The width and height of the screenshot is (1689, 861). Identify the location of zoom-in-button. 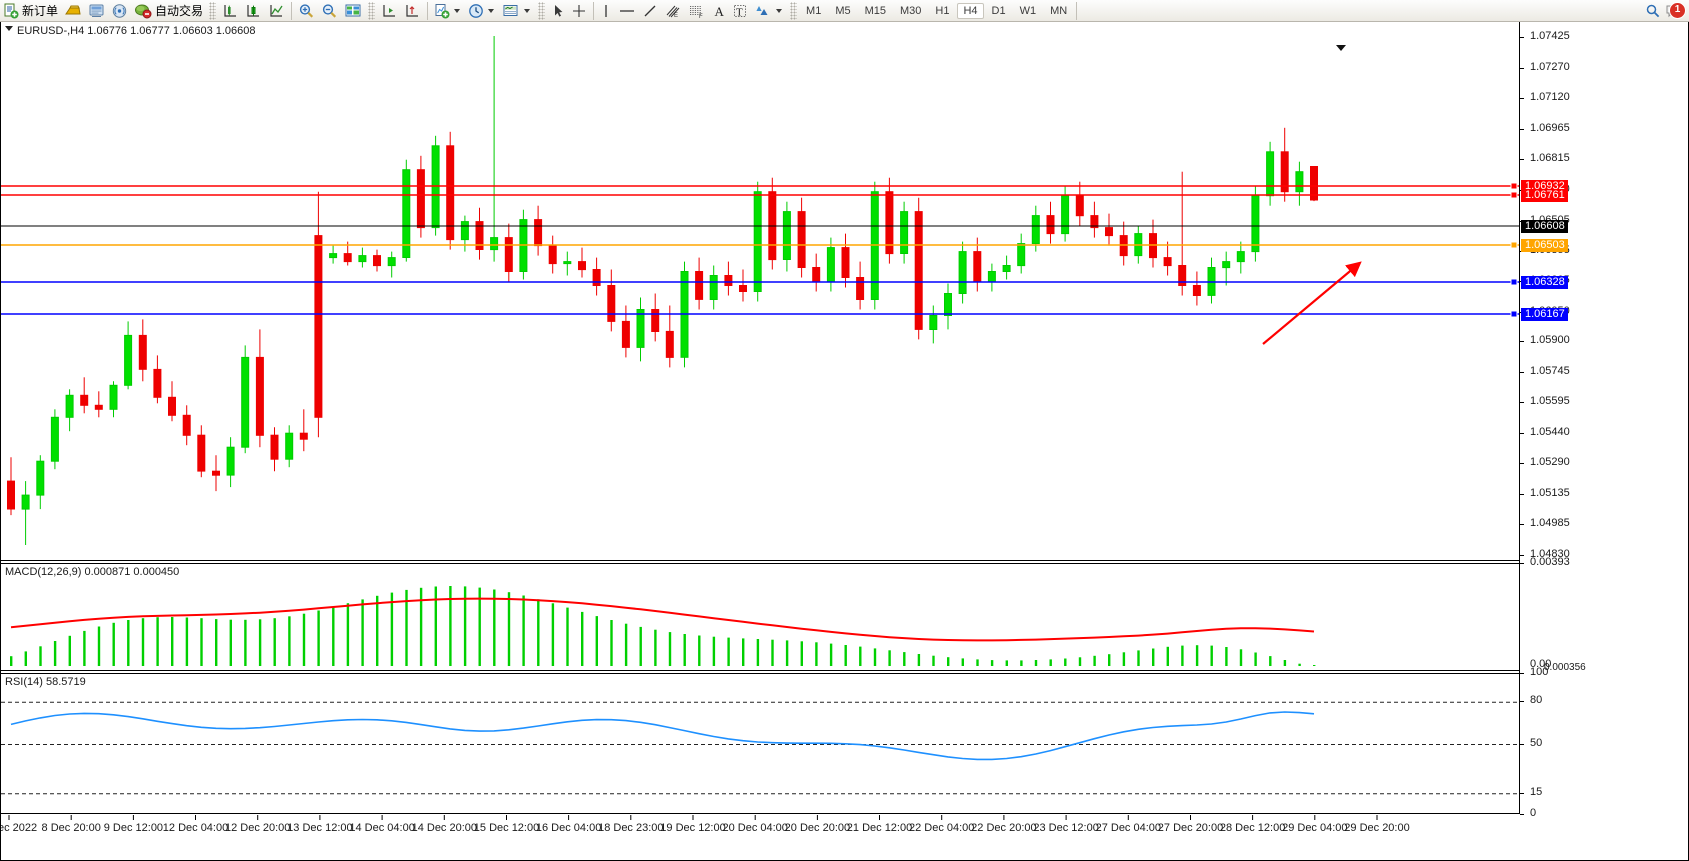
(306, 11).